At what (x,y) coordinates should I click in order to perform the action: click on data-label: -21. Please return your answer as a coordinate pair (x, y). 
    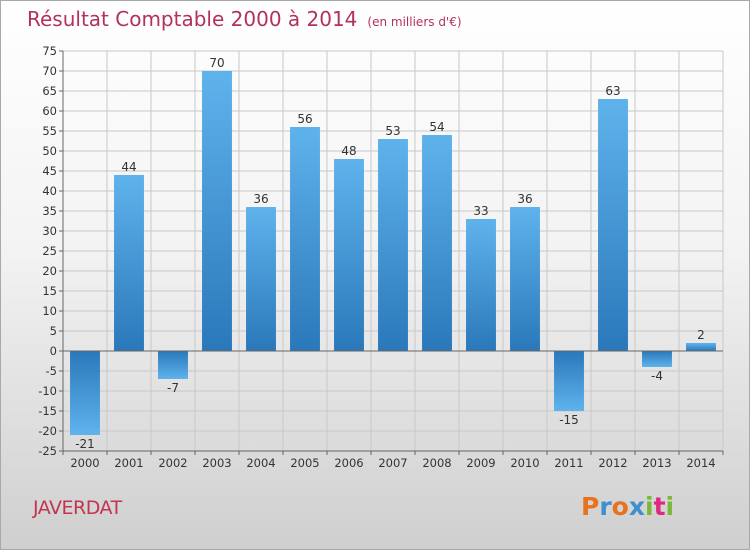
    Looking at the image, I should click on (85, 444).